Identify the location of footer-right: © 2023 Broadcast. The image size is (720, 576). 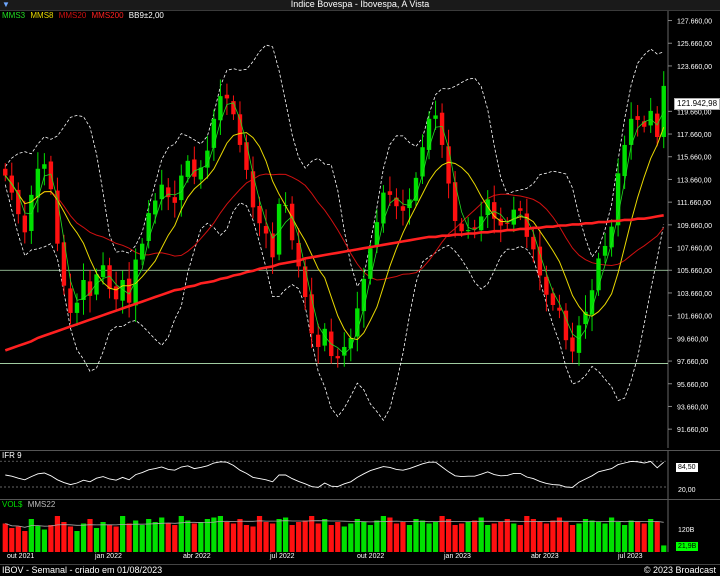
(679, 570).